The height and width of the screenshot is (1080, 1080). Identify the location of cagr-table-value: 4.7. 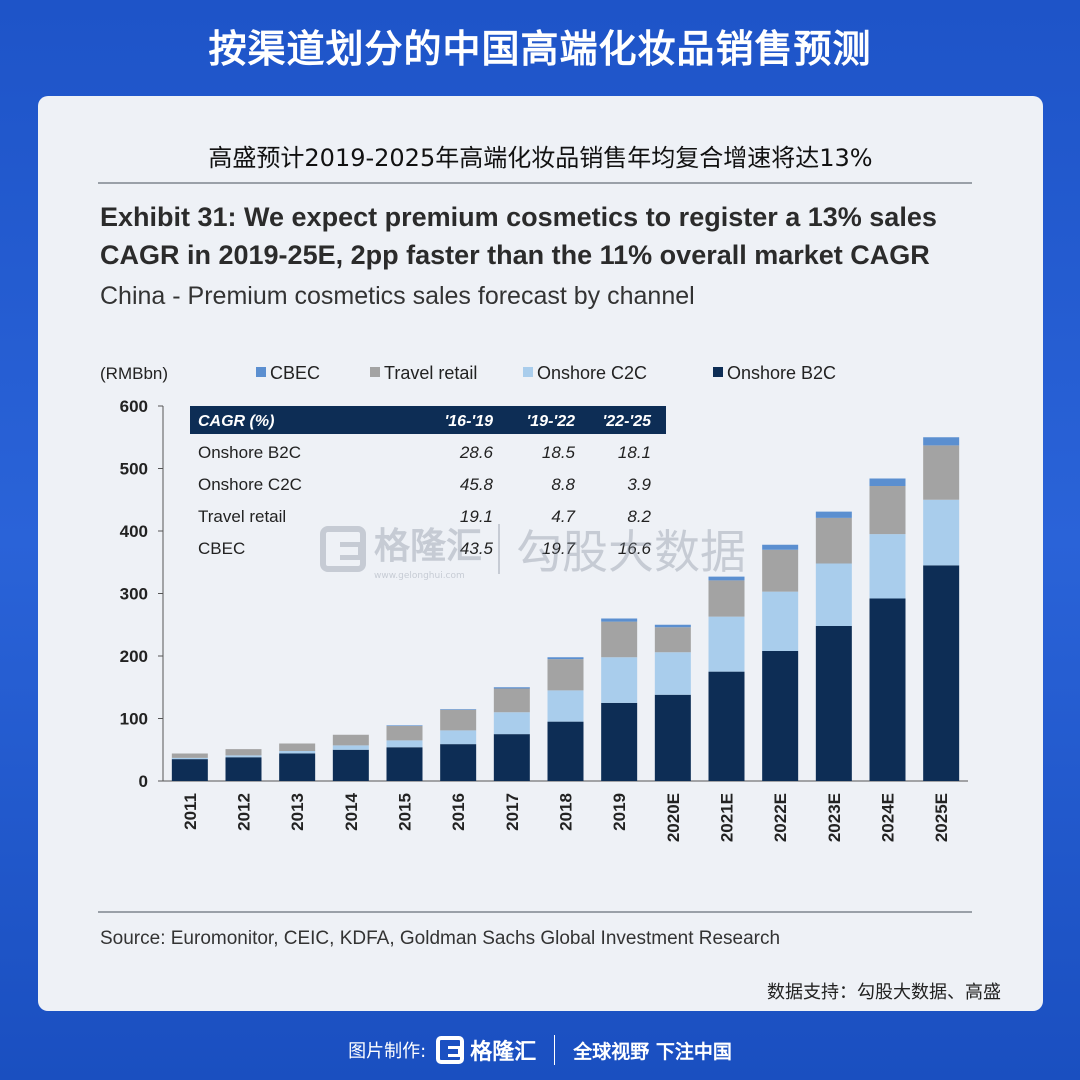
(563, 516).